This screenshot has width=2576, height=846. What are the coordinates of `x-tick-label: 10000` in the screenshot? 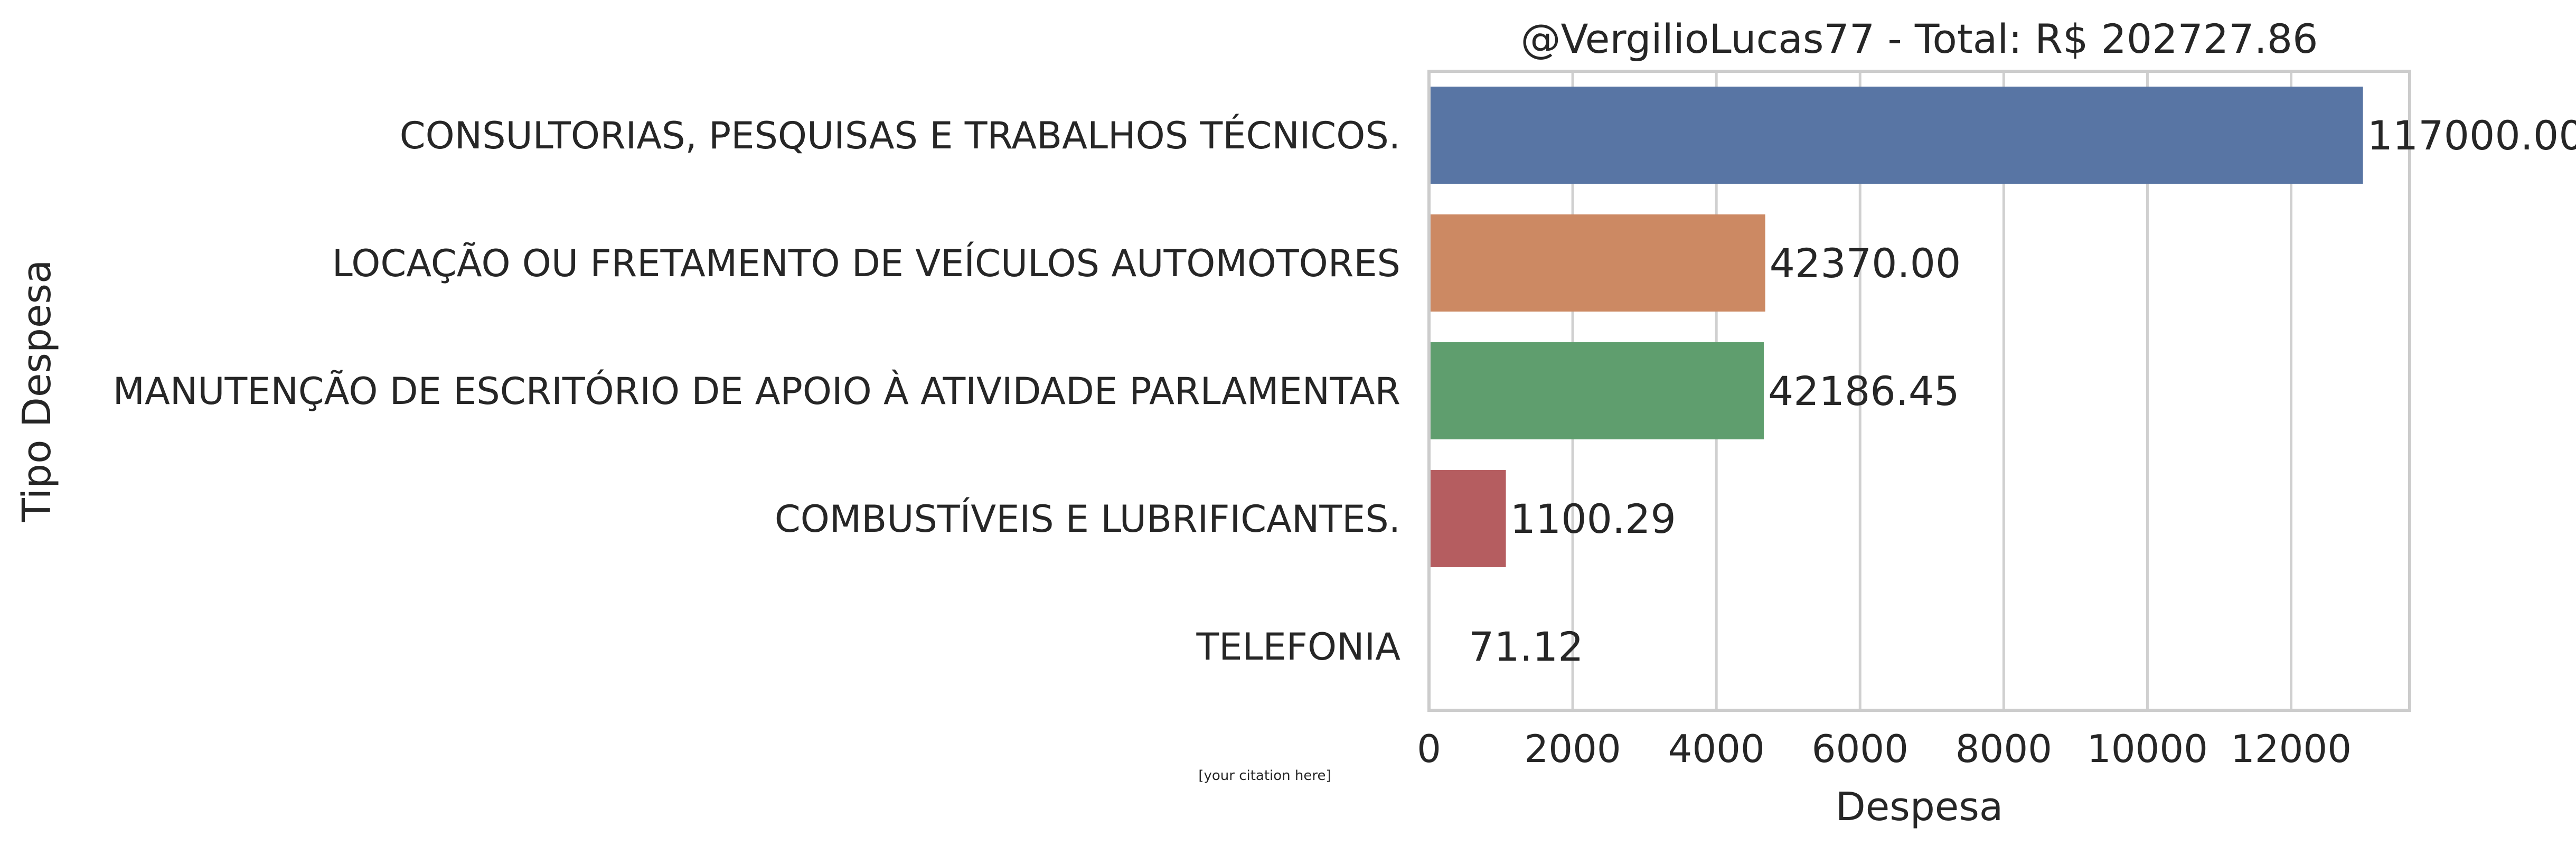 It's located at (2147, 749).